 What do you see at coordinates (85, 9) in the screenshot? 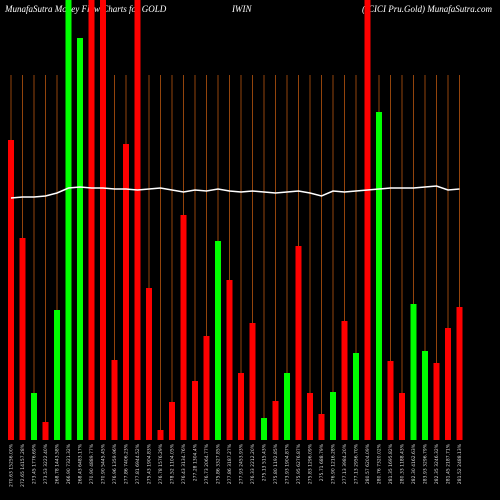
I see `title-left: MunafaSutra Money Flow Charts for GOLD` at bounding box center [85, 9].